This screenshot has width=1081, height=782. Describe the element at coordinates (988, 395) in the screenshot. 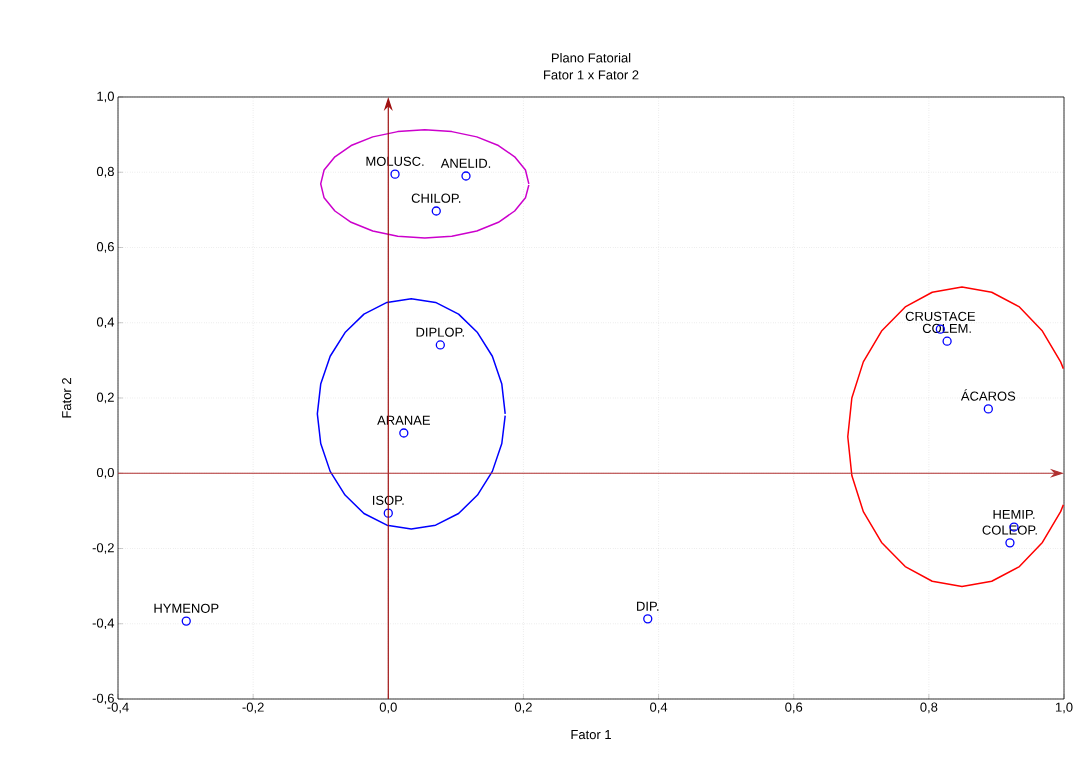

I see `annotation: ÁCAROS` at that location.